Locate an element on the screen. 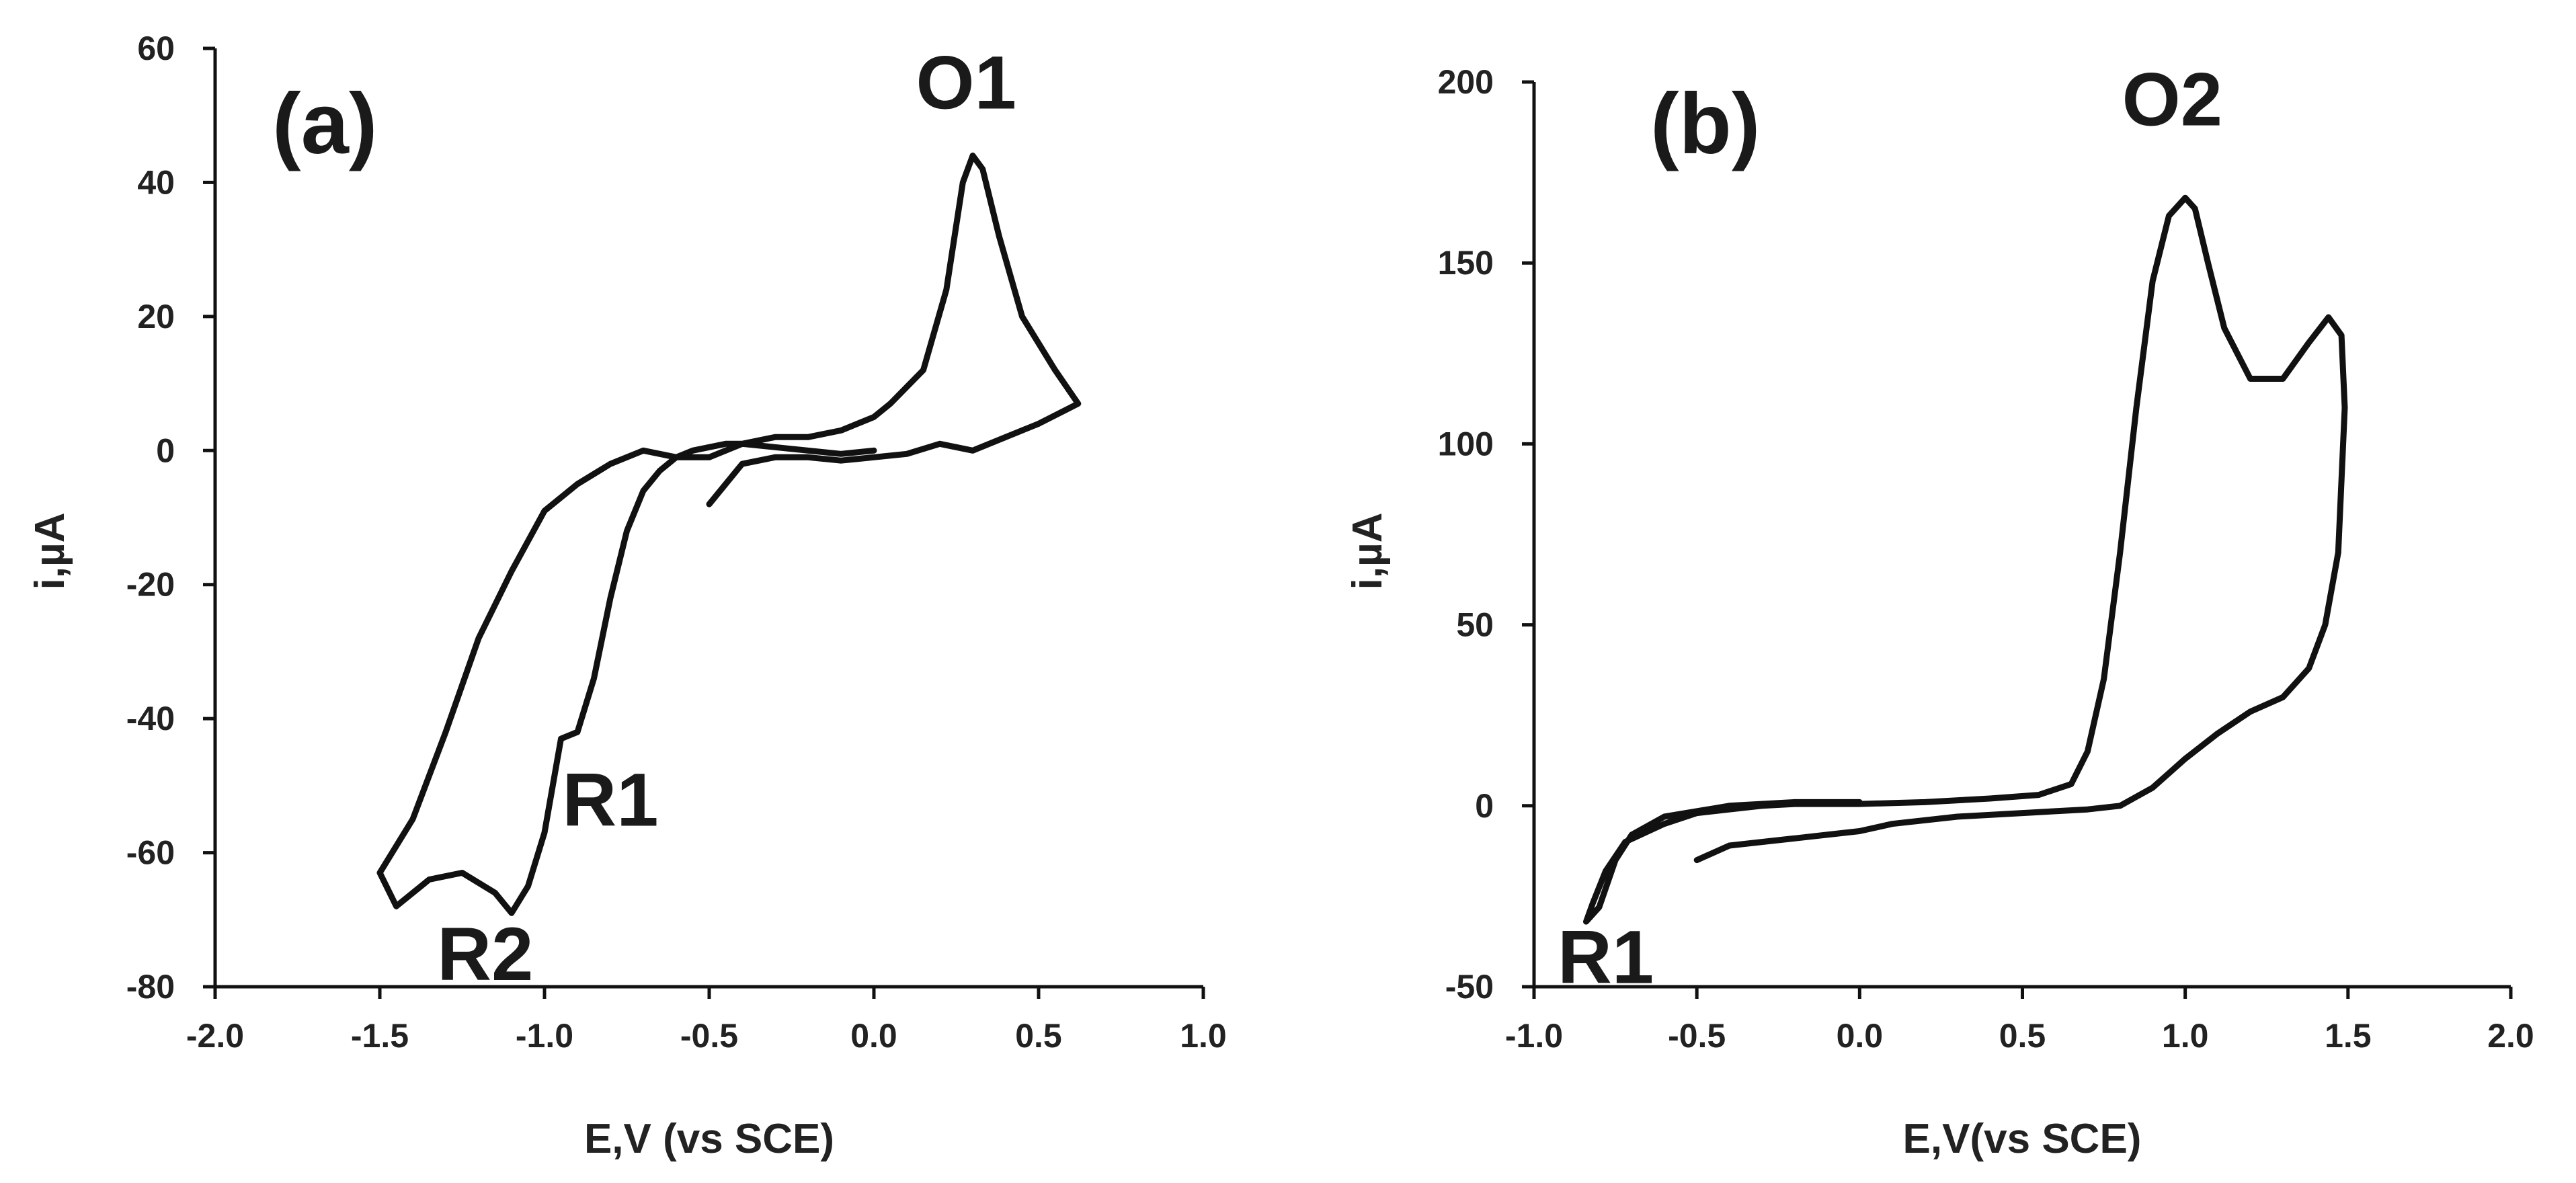 Image resolution: width=2576 pixels, height=1183 pixels. panel-label-b: (b) is located at coordinates (1705, 124).